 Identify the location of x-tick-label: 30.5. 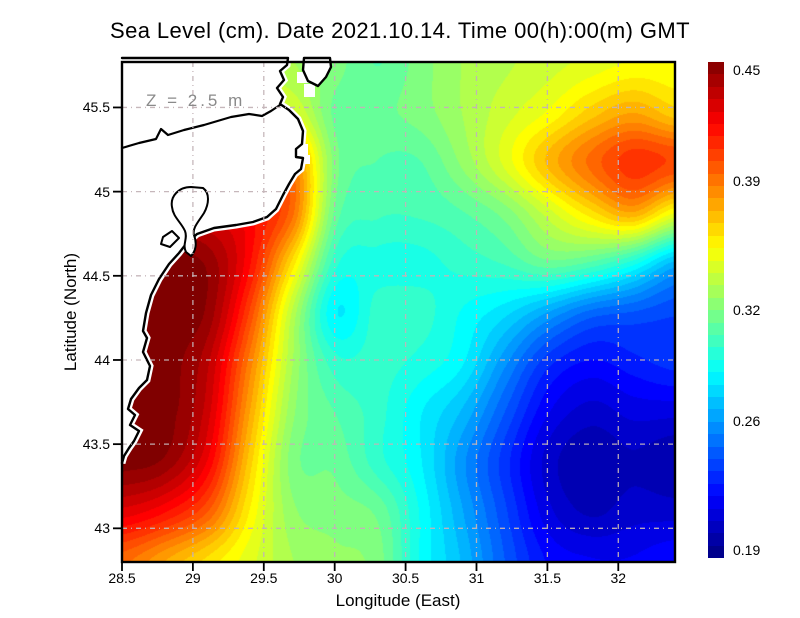
(405, 578).